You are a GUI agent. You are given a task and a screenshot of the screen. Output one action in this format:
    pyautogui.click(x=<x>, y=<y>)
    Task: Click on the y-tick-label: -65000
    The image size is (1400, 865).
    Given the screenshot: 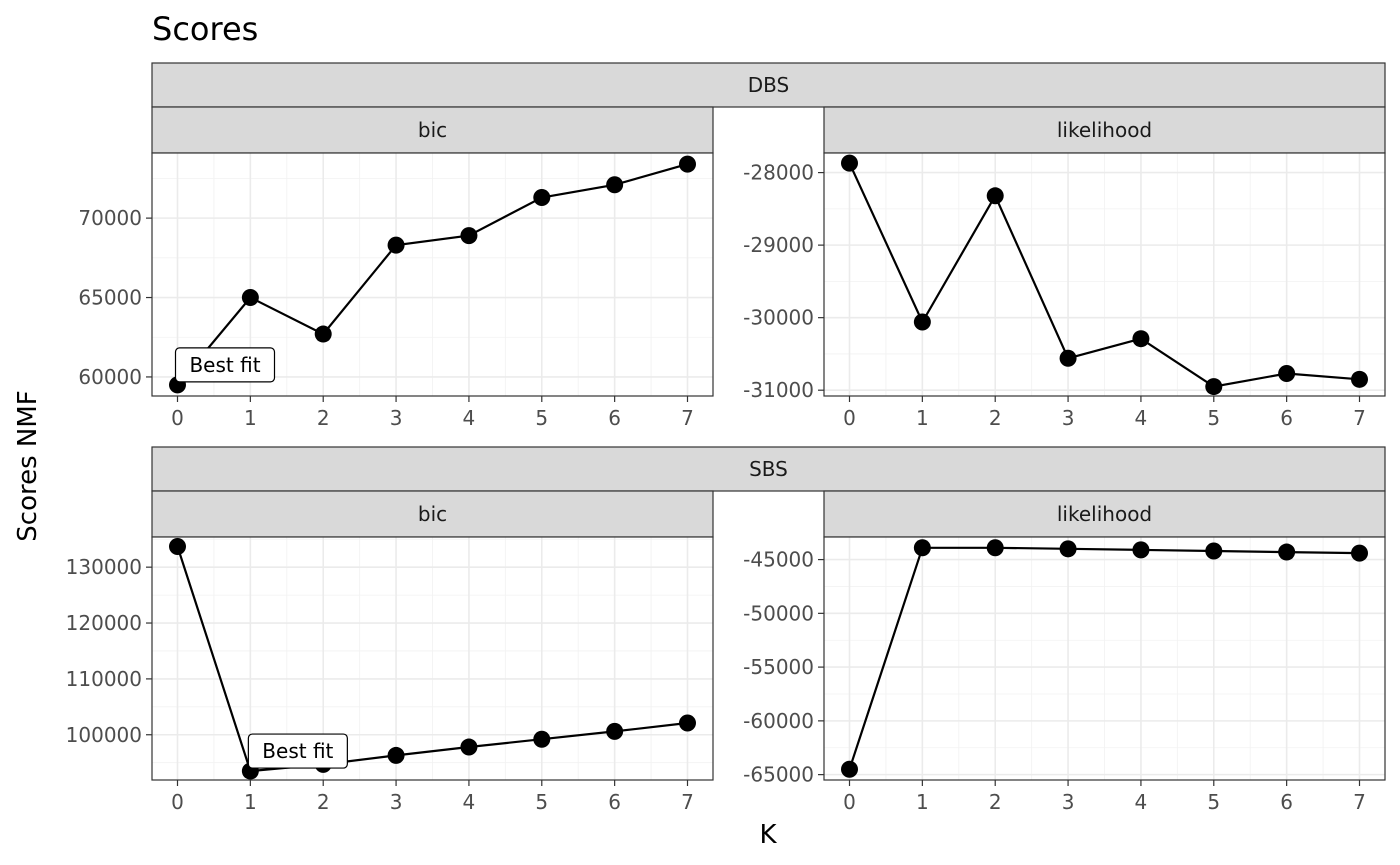 What is the action you would take?
    pyautogui.click(x=778, y=775)
    